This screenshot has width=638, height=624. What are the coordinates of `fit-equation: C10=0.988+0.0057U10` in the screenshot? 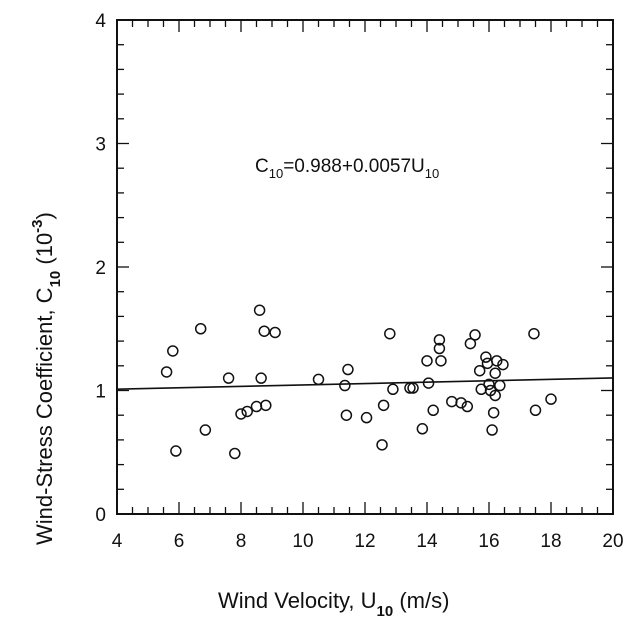 It's located at (347, 168).